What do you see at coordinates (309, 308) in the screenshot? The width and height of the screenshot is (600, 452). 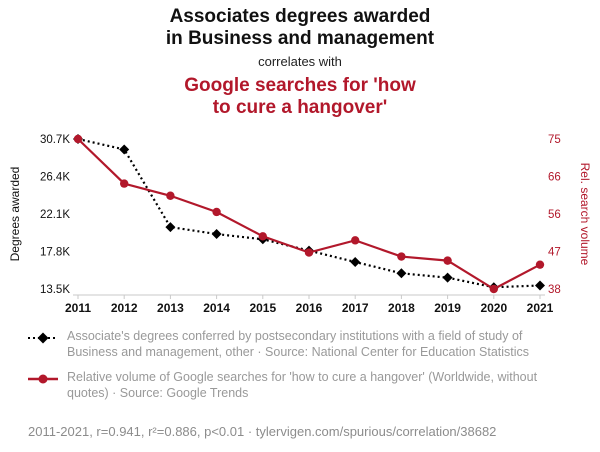 I see `x-tick-label: 2016` at bounding box center [309, 308].